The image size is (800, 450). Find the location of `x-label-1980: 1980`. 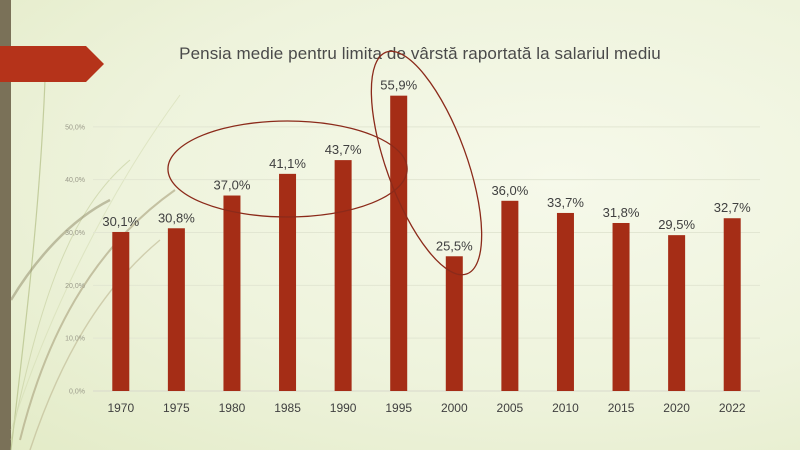

x-label-1980: 1980 is located at coordinates (232, 408).